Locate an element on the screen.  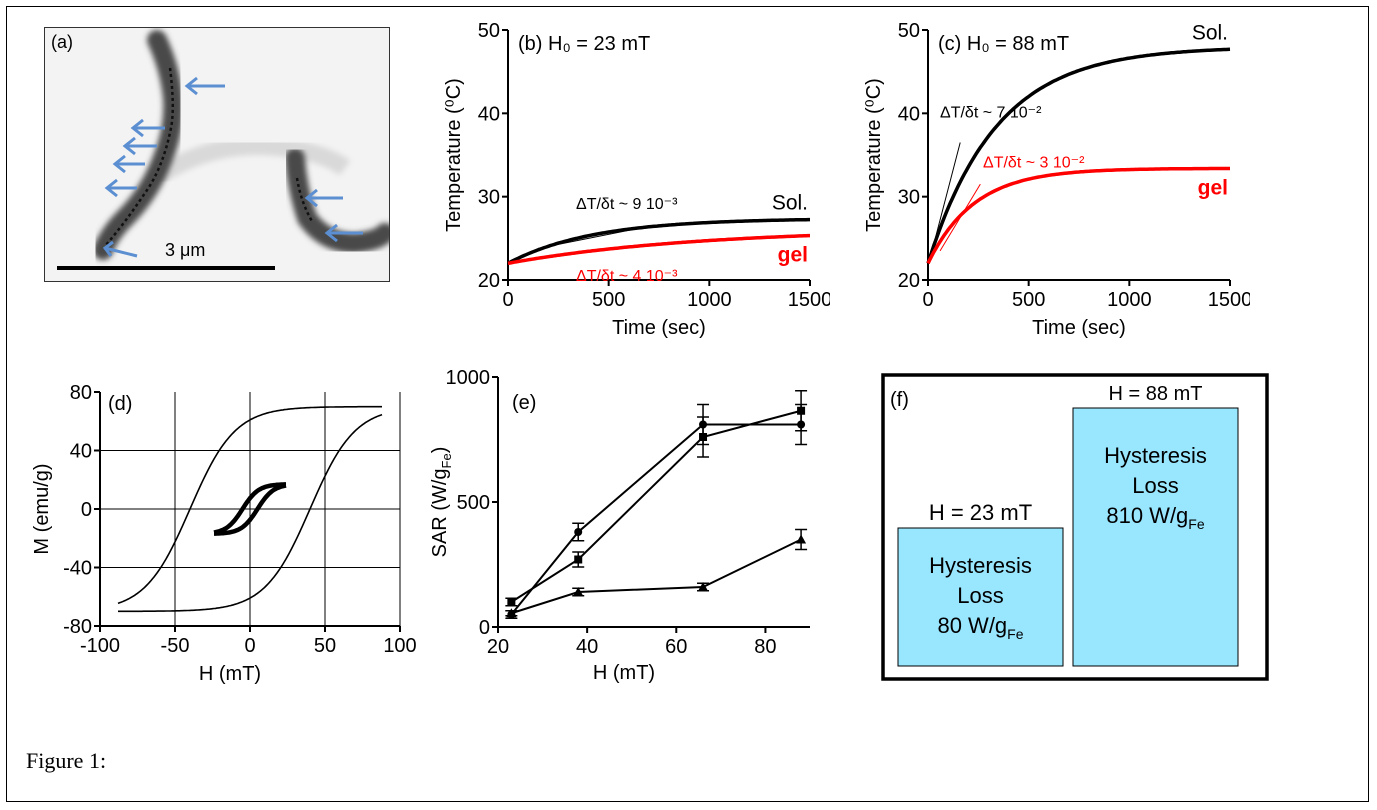
x-tick-label: 80 is located at coordinates (765, 647).